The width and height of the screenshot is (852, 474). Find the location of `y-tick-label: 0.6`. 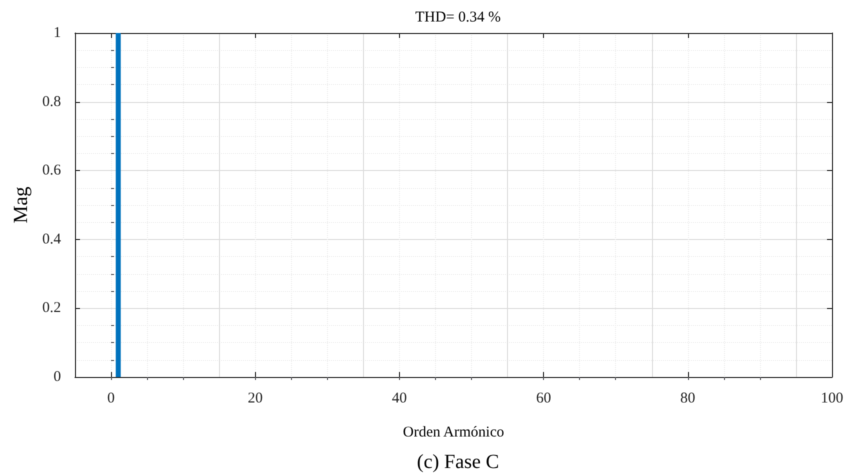

y-tick-label: 0.6 is located at coordinates (52, 170).